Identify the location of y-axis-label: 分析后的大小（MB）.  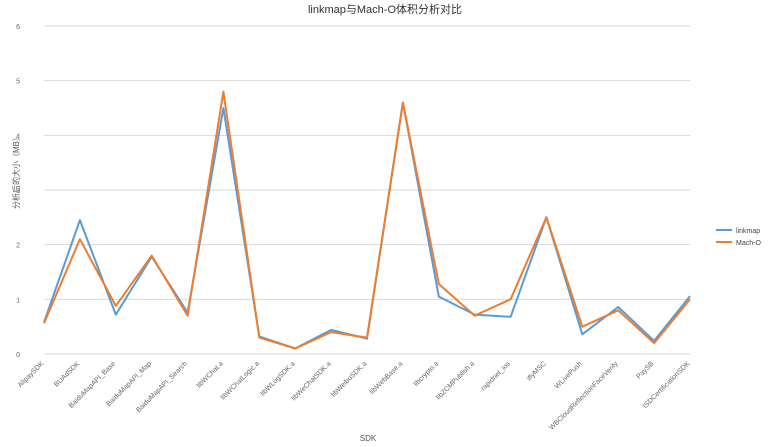
(16, 171).